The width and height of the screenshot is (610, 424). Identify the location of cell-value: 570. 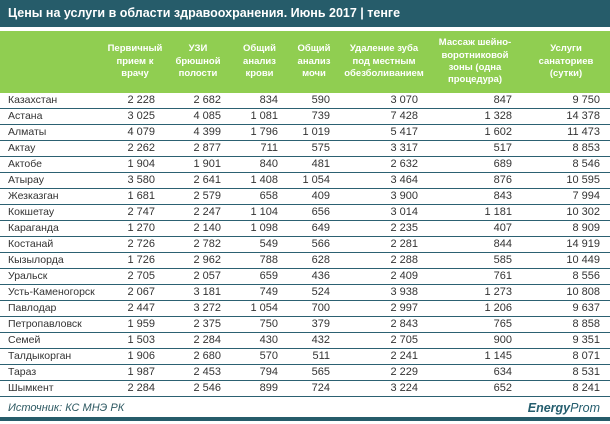
(259, 356).